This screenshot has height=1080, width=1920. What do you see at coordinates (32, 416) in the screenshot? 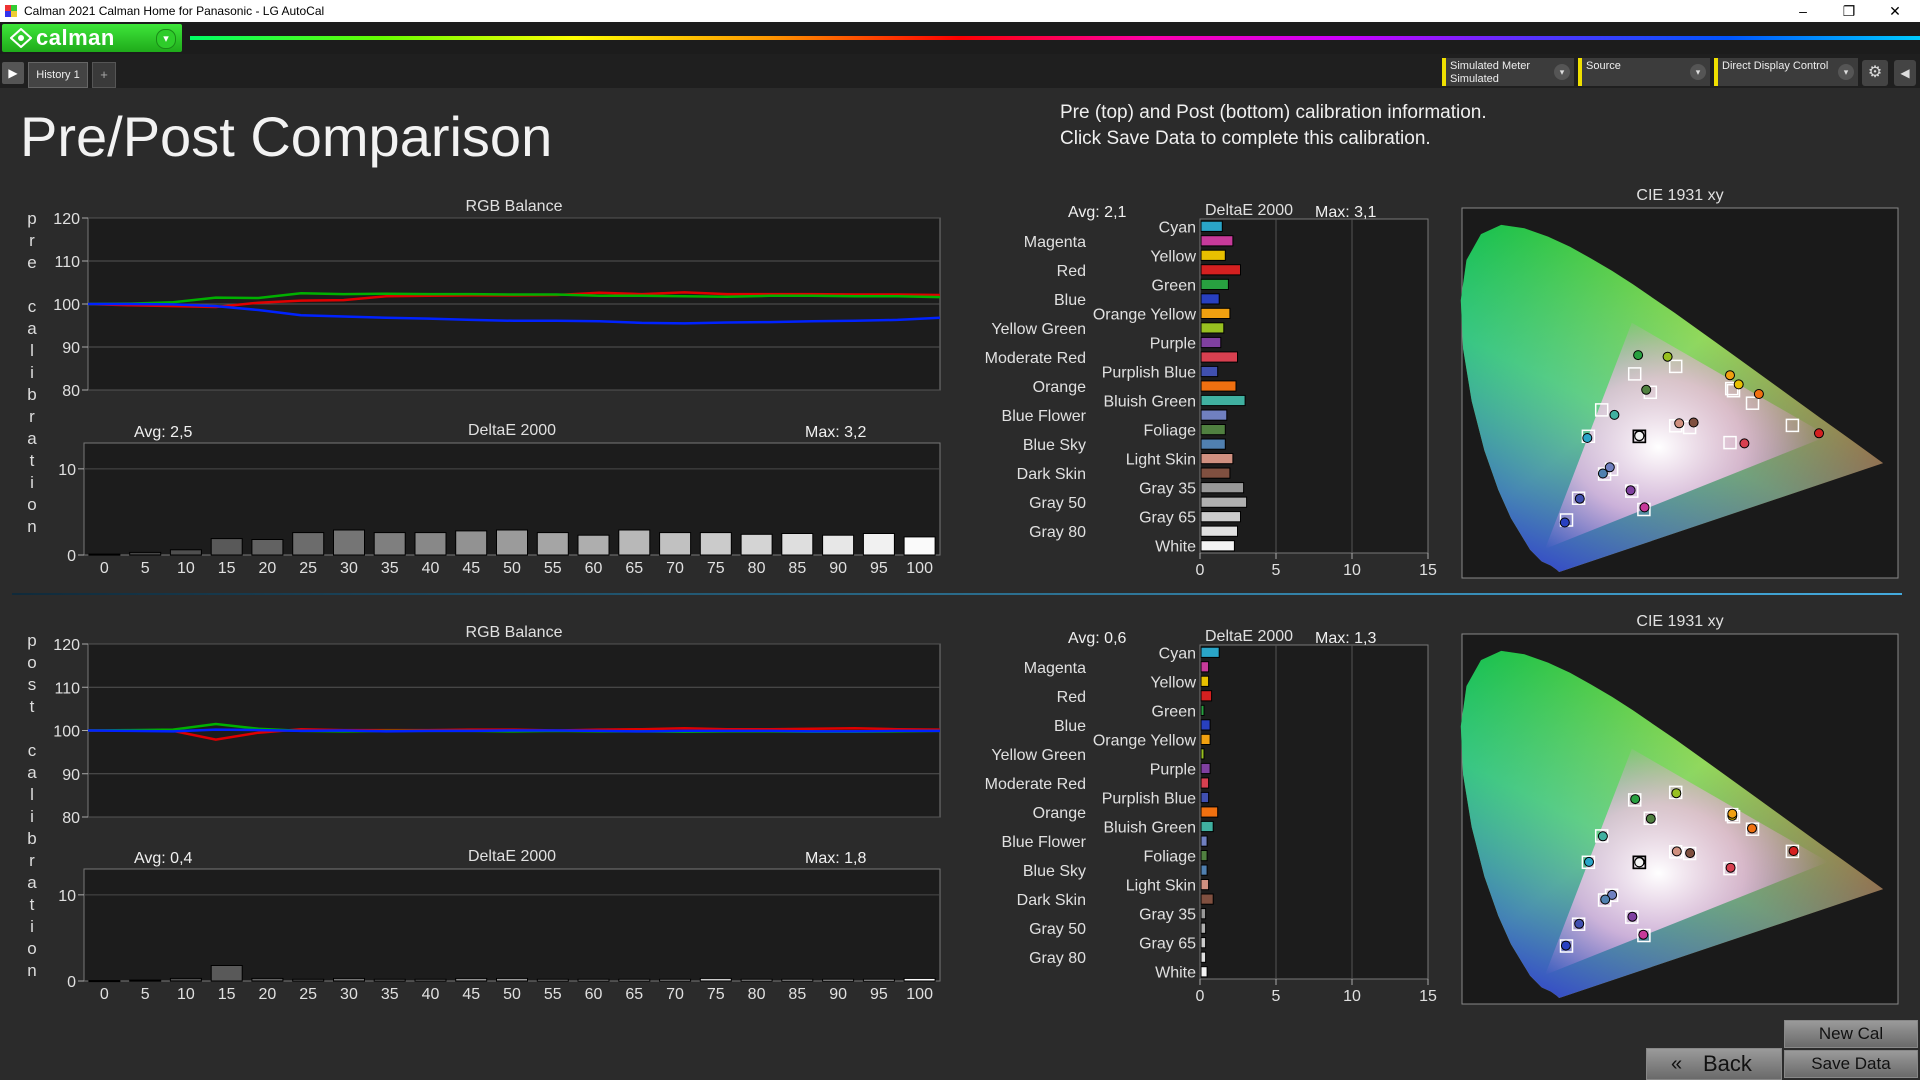
I see `vertical-label-char: r` at bounding box center [32, 416].